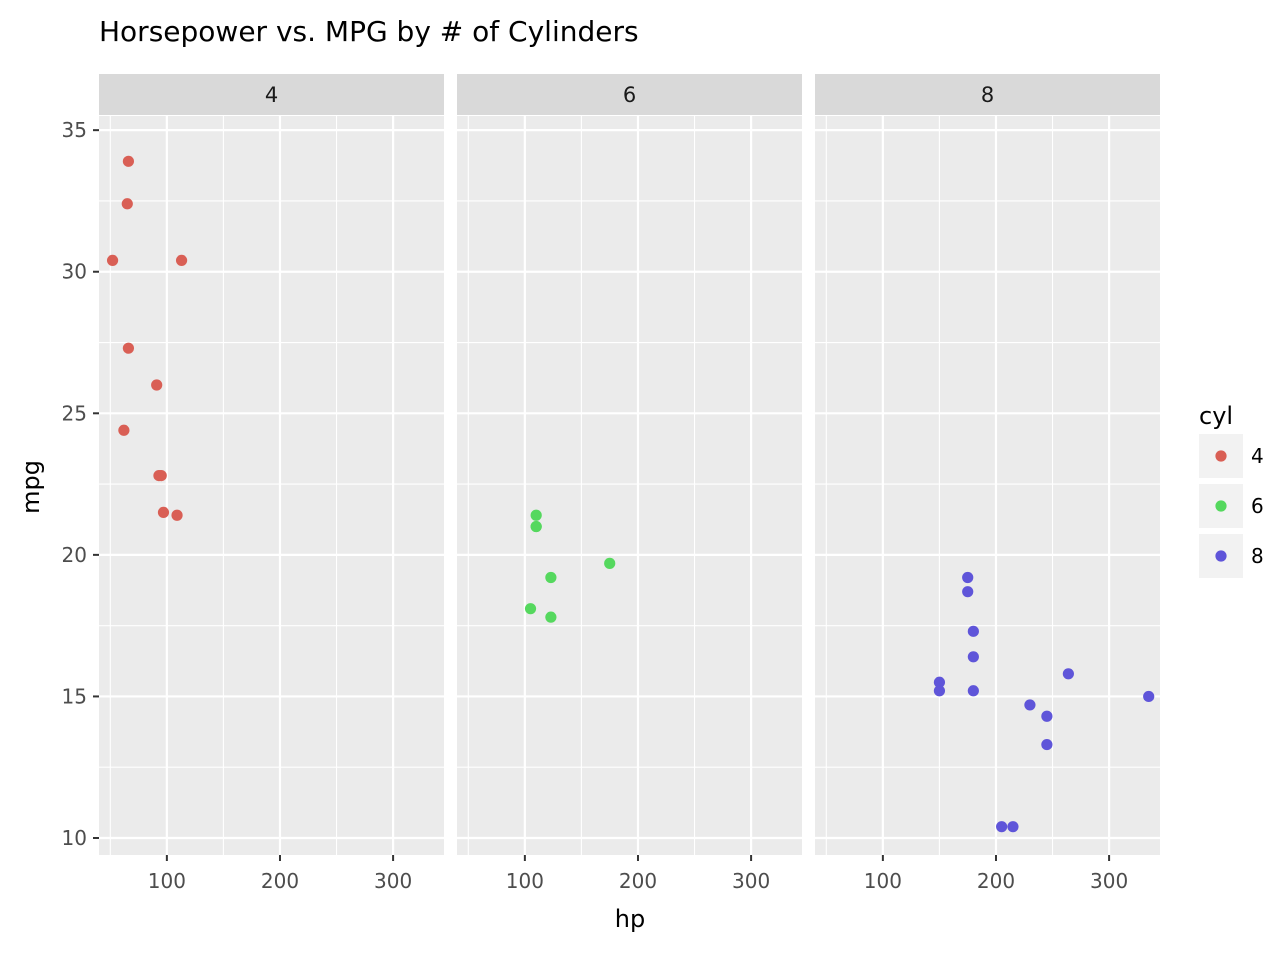  What do you see at coordinates (74, 696) in the screenshot?
I see `y-tick-label: 15` at bounding box center [74, 696].